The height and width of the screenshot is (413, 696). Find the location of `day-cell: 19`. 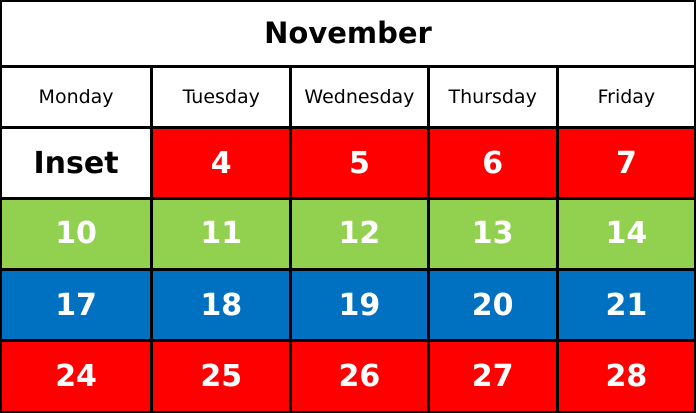

day-cell: 19 is located at coordinates (359, 305).